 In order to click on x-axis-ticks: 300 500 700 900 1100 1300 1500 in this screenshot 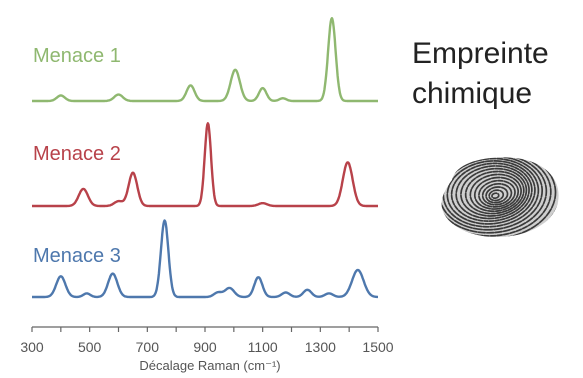, I will do `click(207, 341)`.